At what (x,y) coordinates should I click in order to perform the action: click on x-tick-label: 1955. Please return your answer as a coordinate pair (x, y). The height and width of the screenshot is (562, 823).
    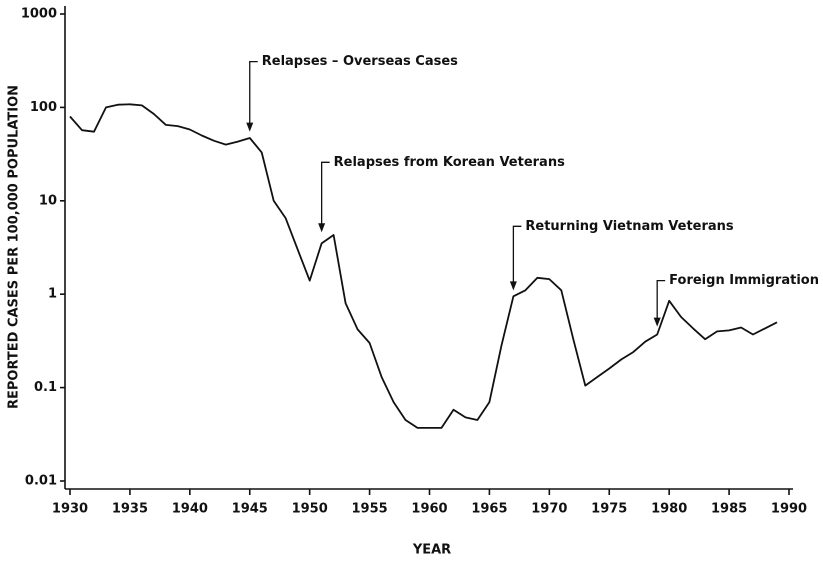
    Looking at the image, I should click on (369, 509).